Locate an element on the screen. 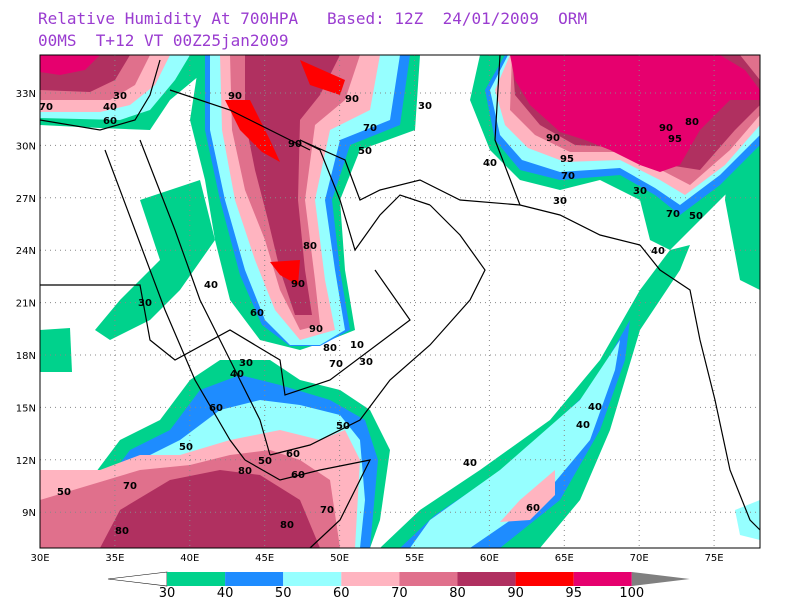 The width and height of the screenshot is (800, 604). lon-label: 30E is located at coordinates (39, 558).